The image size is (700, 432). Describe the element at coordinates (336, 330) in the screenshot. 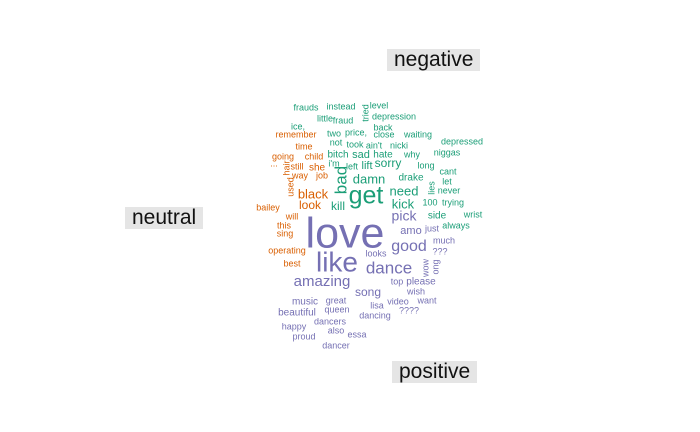

I see `word-positive: also` at that location.